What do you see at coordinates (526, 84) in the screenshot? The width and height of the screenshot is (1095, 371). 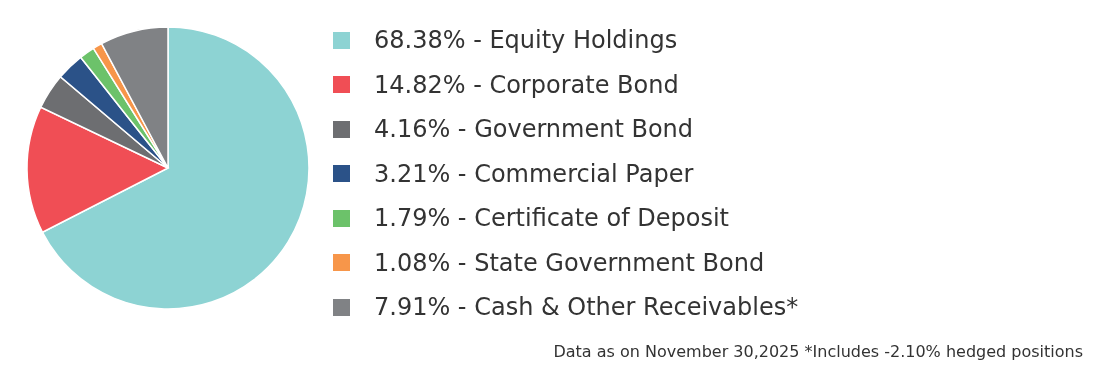 I see `legend-label: 14.82% - Corporate Bond` at bounding box center [526, 84].